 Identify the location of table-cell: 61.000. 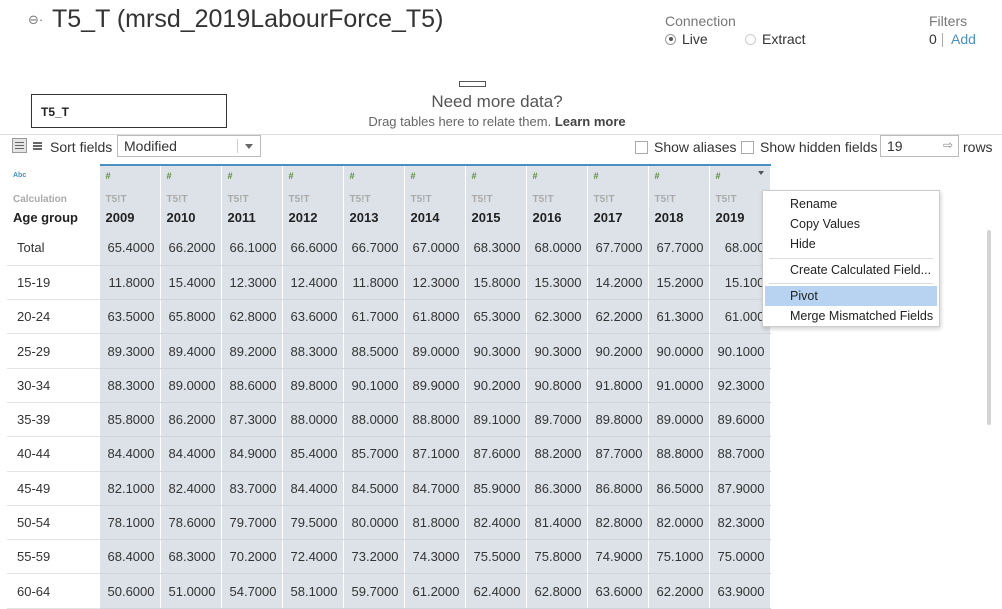
(740, 317).